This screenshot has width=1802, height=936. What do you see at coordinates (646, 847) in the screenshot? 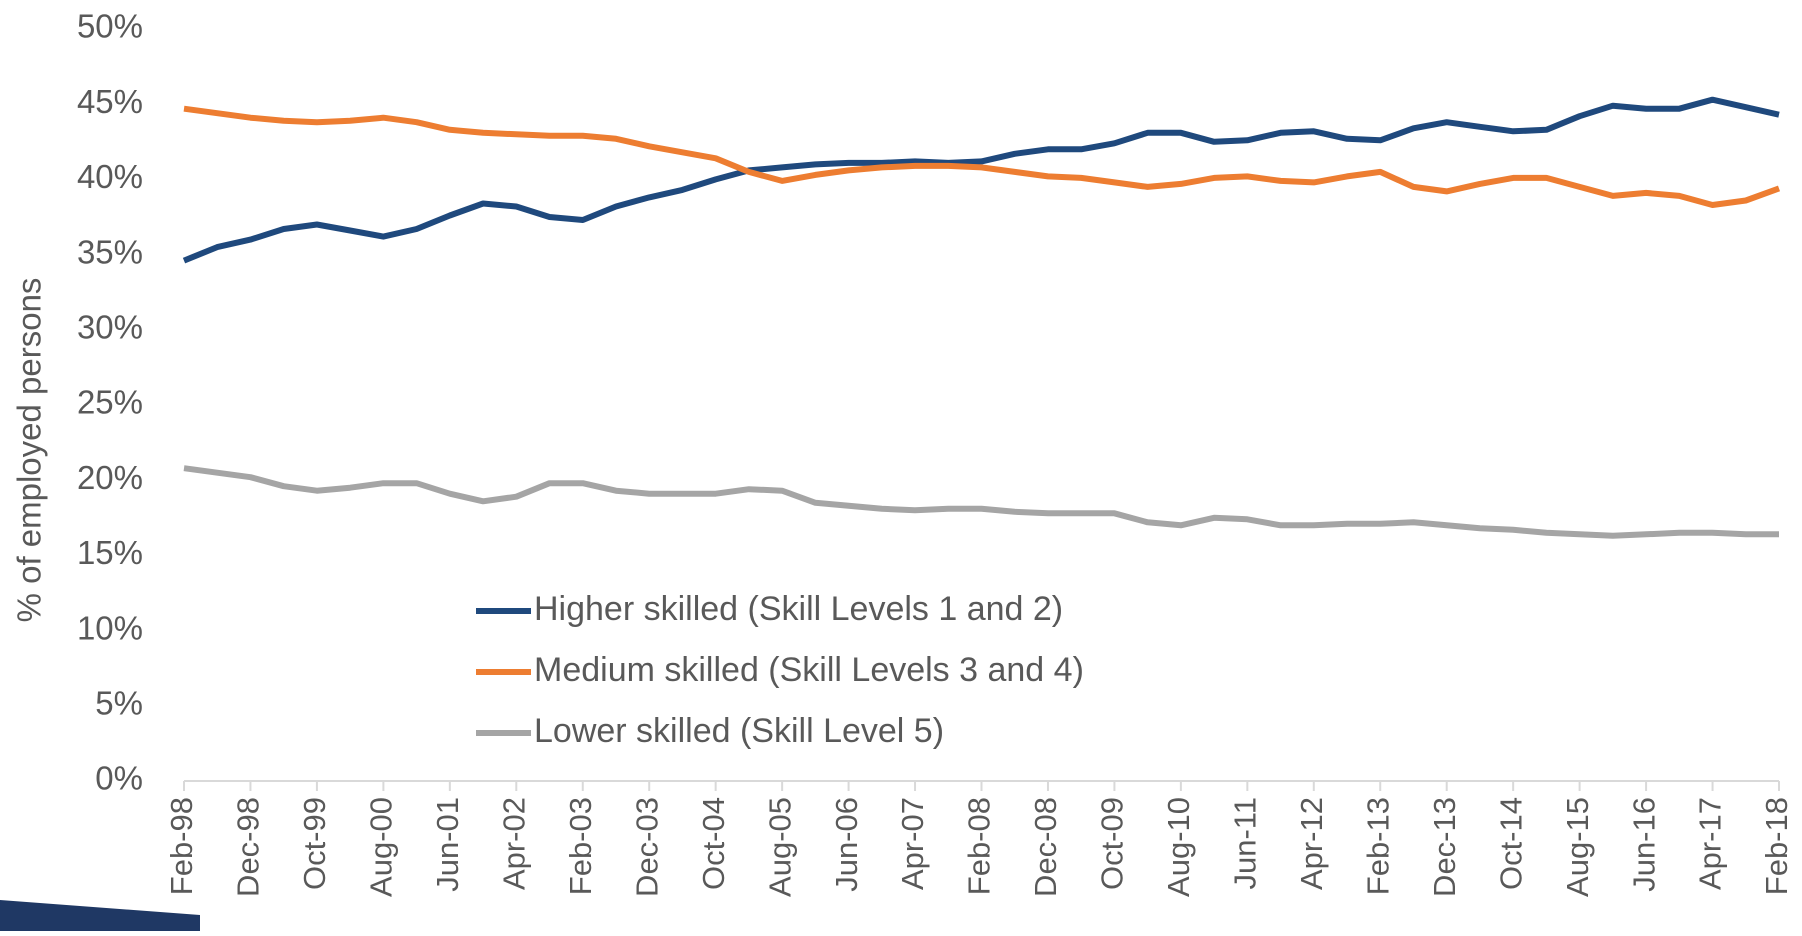
I see `x-tick-label: Dec-03` at bounding box center [646, 847].